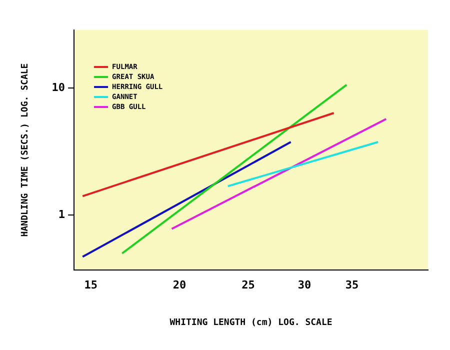  Describe the element at coordinates (352, 285) in the screenshot. I see `x-tick-label: 35` at that location.